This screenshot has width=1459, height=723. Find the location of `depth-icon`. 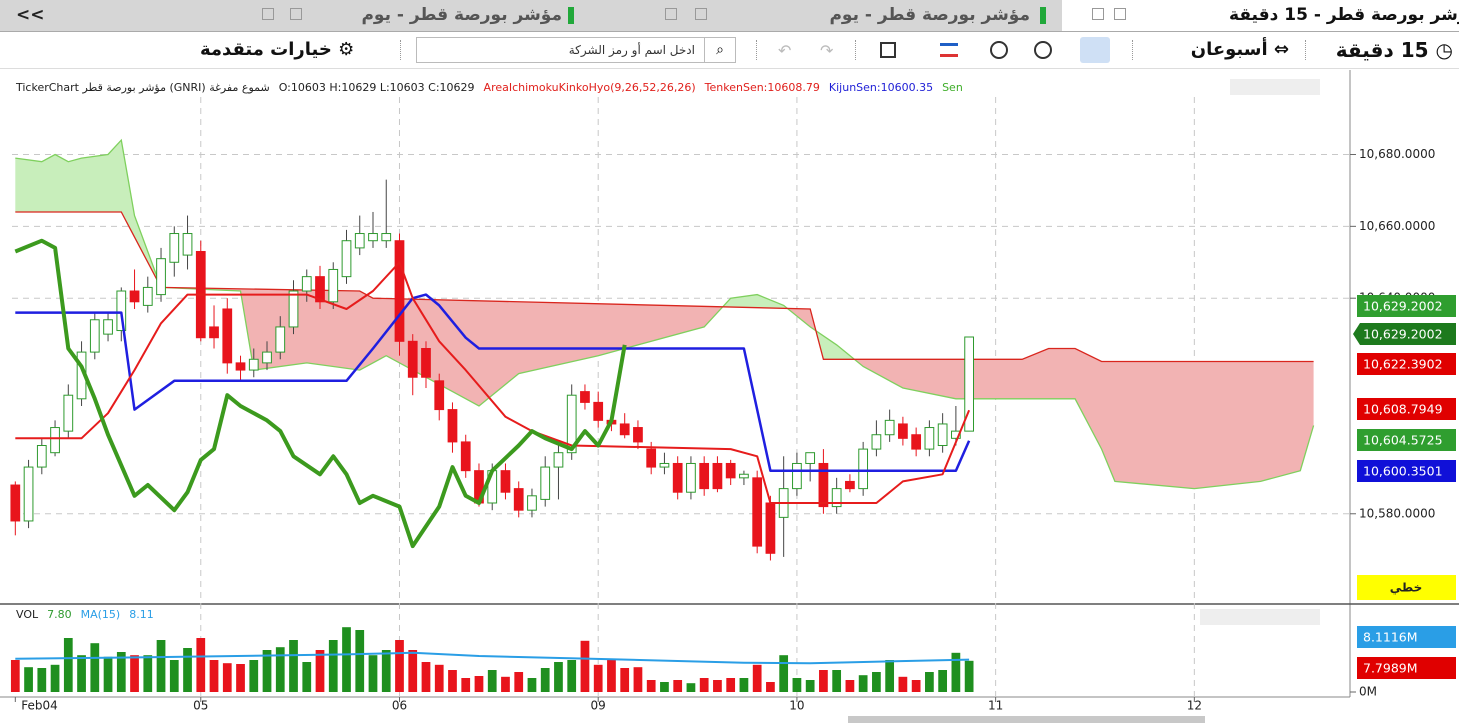

depth-icon is located at coordinates (949, 50).